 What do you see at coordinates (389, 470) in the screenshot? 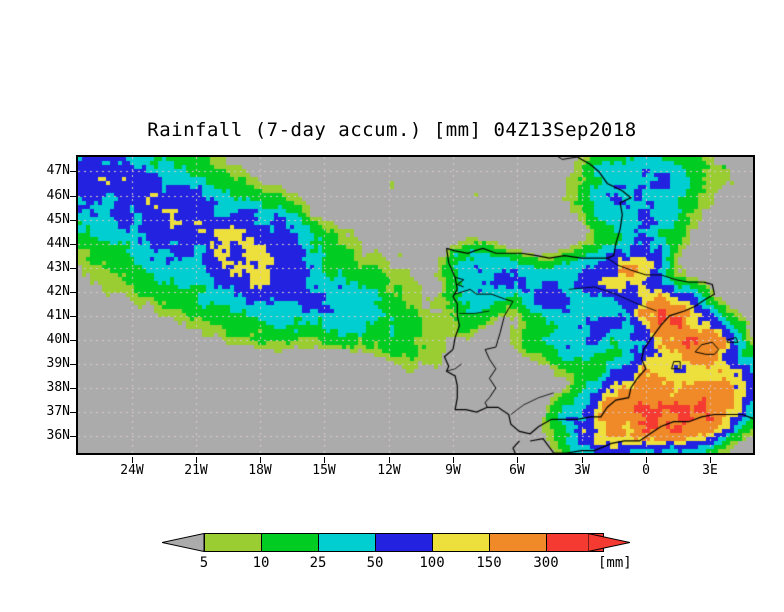
I see `lon-tick-label: 12W` at bounding box center [389, 470].